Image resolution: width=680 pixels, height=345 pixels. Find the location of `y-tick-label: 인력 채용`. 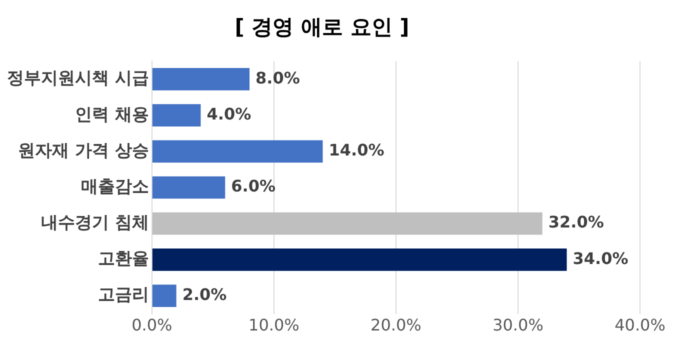

y-tick-label: 인력 채용 is located at coordinates (111, 114).